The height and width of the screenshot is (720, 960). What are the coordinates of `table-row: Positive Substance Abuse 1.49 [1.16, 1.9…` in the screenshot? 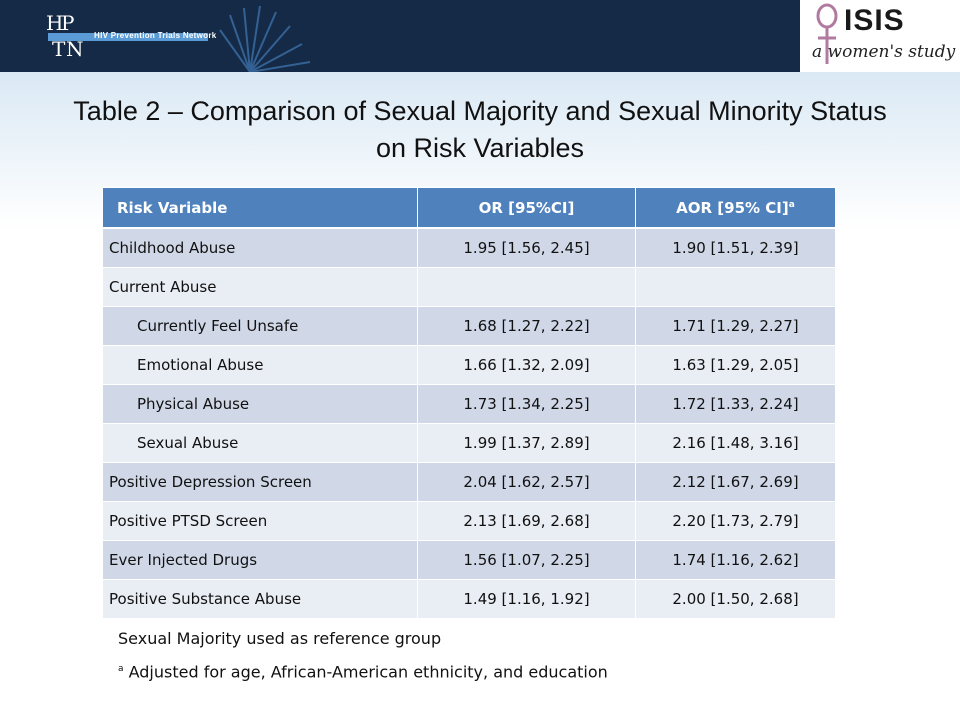 It's located at (469, 599).